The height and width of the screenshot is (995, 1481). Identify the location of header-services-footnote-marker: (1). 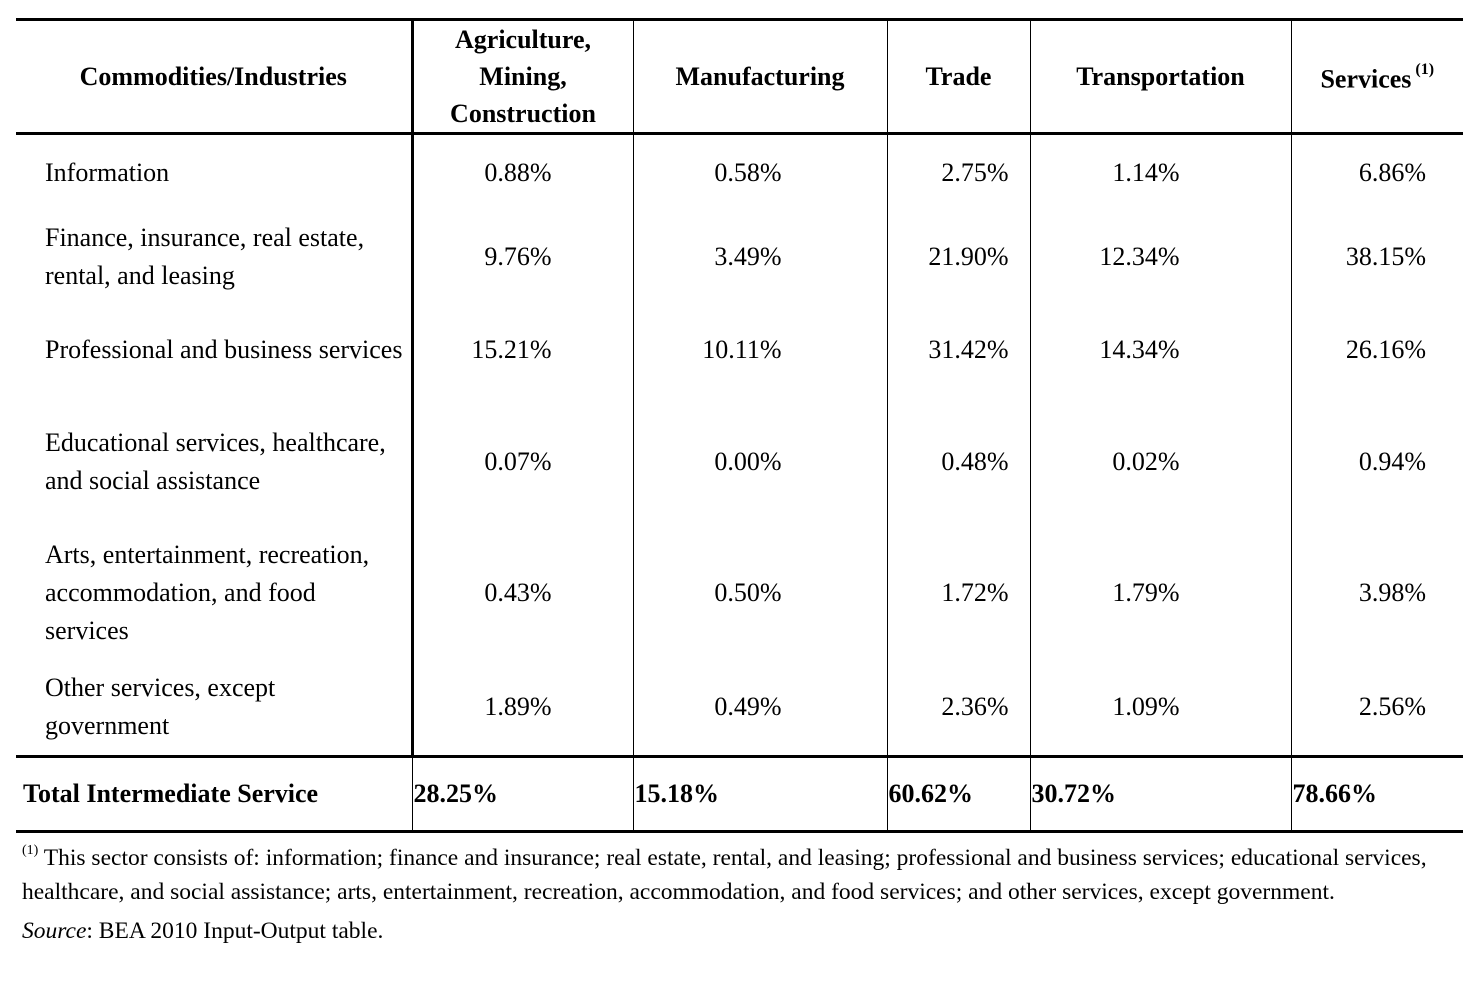
(1425, 70).